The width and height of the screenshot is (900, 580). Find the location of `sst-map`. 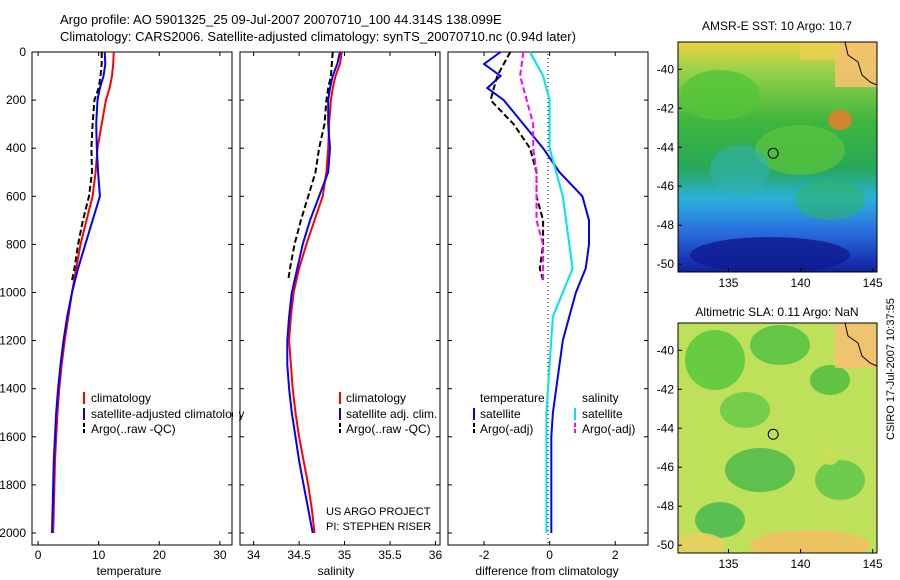

sst-map is located at coordinates (777, 157).